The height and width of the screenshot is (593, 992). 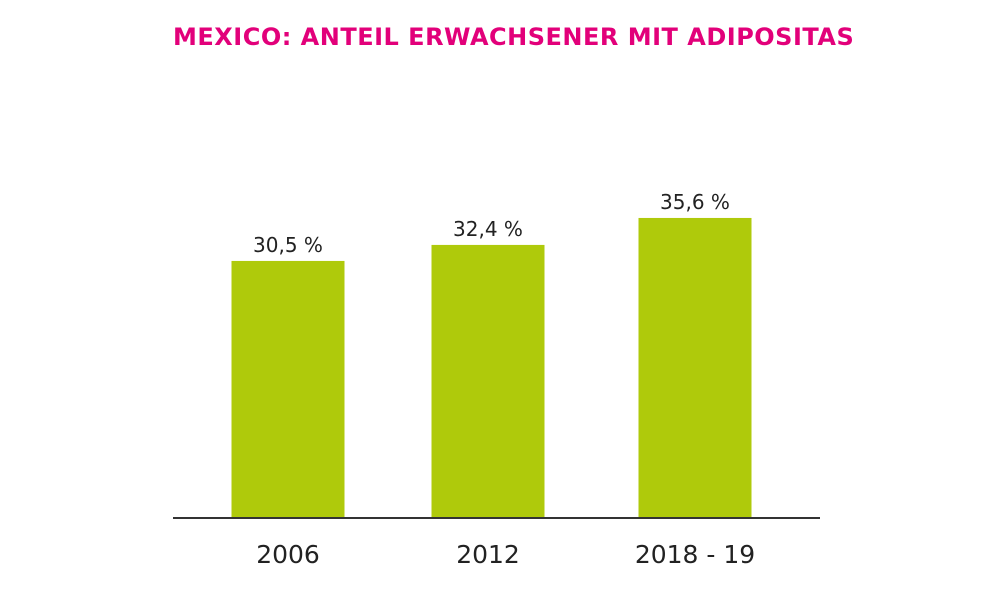 What do you see at coordinates (288, 554) in the screenshot?
I see `x-tick-label: 2006` at bounding box center [288, 554].